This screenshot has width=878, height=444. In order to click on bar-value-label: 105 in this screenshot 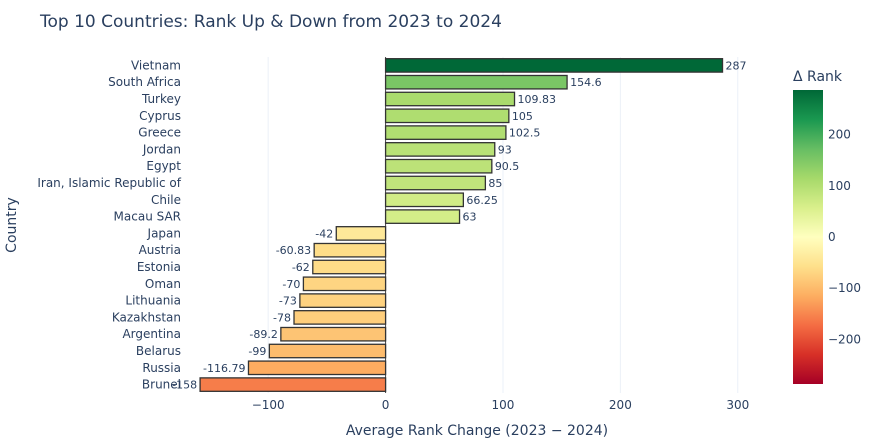, I will do `click(522, 116)`.